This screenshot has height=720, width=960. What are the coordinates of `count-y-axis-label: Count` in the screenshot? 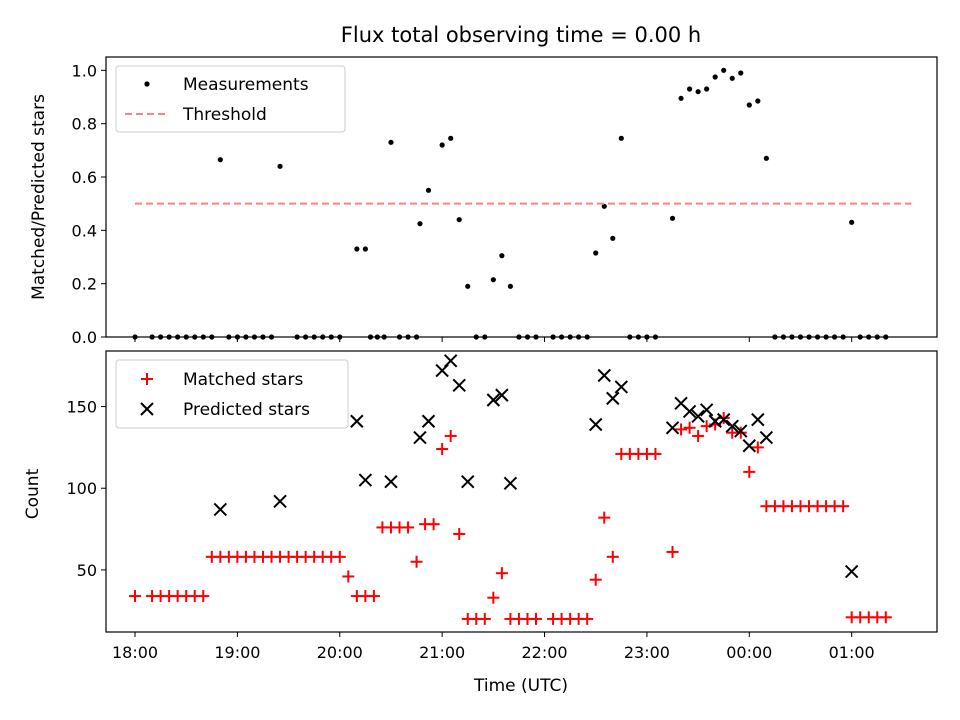 It's located at (33, 493).